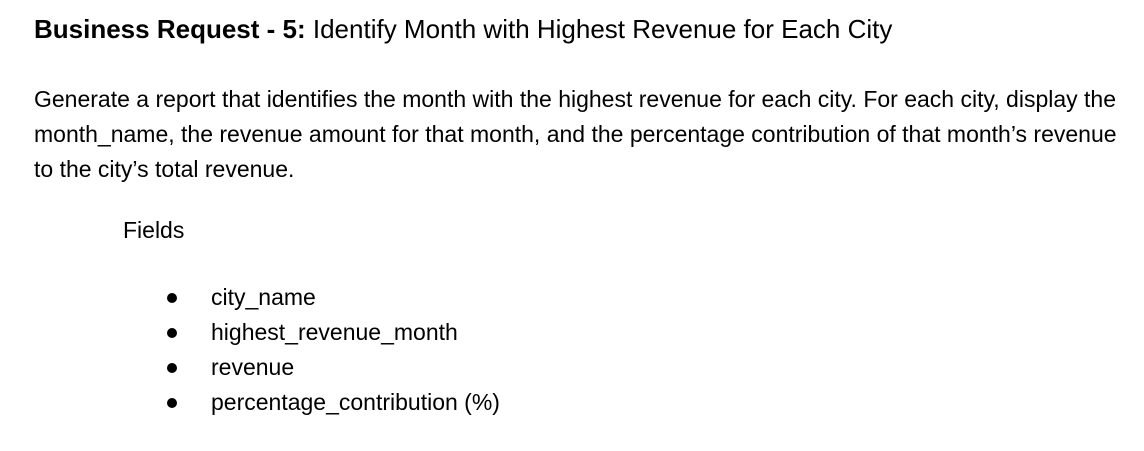  Describe the element at coordinates (333, 297) in the screenshot. I see `list-item: city_name` at that location.